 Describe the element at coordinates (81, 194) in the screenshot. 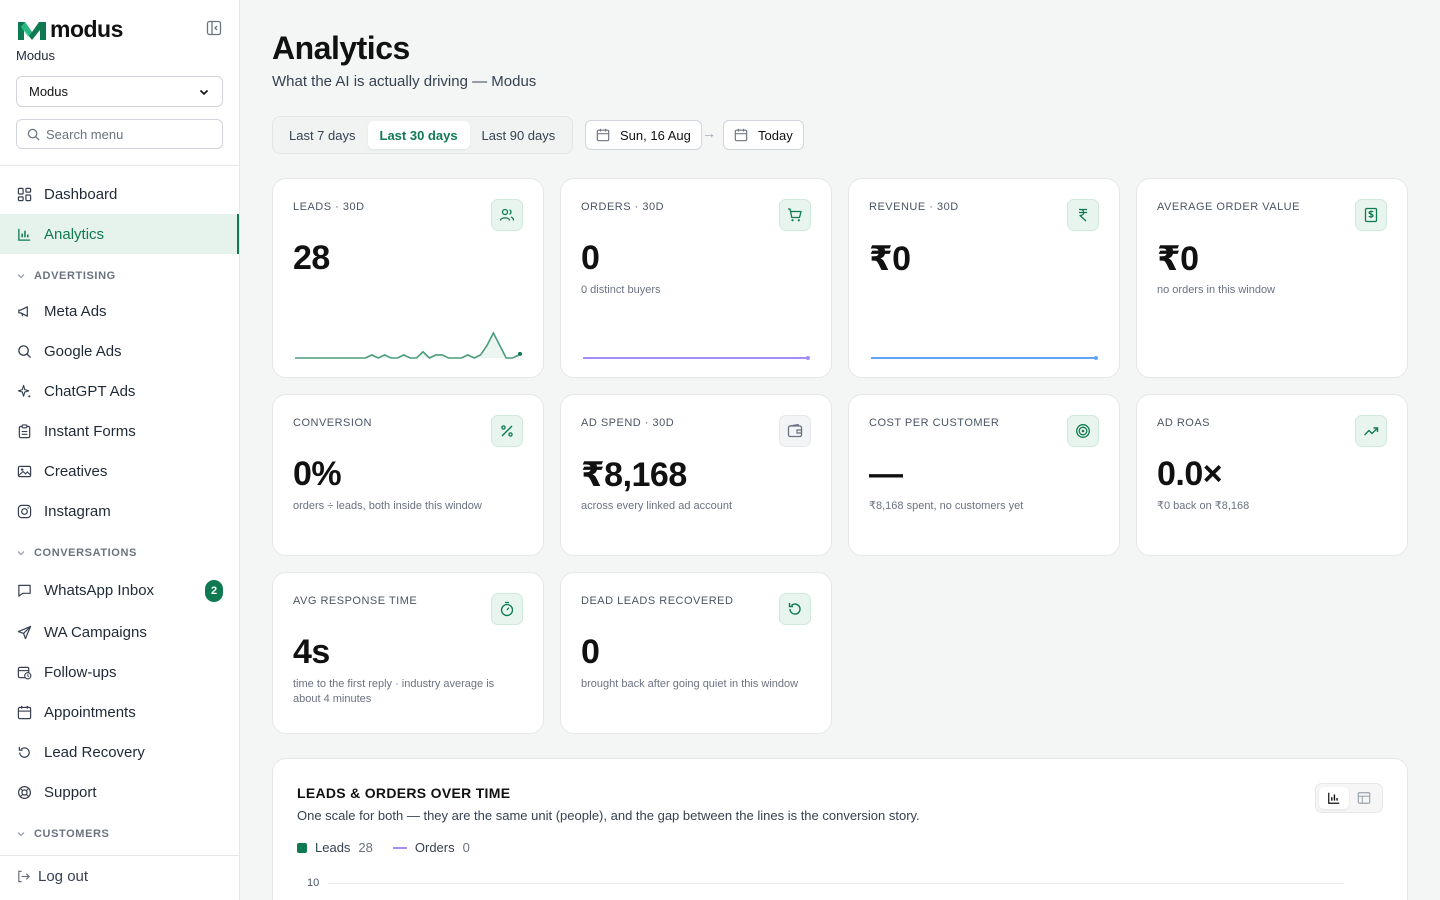

I see `nav-label: Dashboard` at that location.